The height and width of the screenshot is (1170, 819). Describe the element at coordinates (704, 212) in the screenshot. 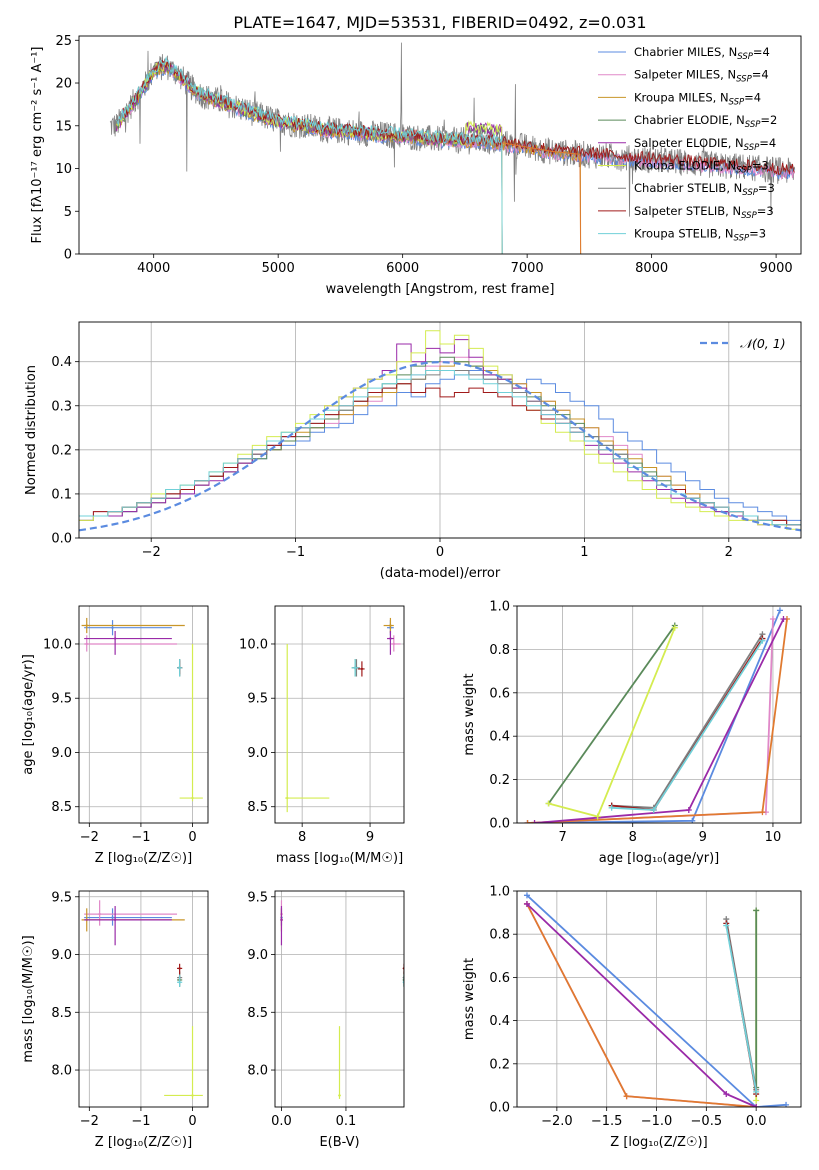

I see `legend-label: Salpeter STELIB, NSSP=3` at that location.